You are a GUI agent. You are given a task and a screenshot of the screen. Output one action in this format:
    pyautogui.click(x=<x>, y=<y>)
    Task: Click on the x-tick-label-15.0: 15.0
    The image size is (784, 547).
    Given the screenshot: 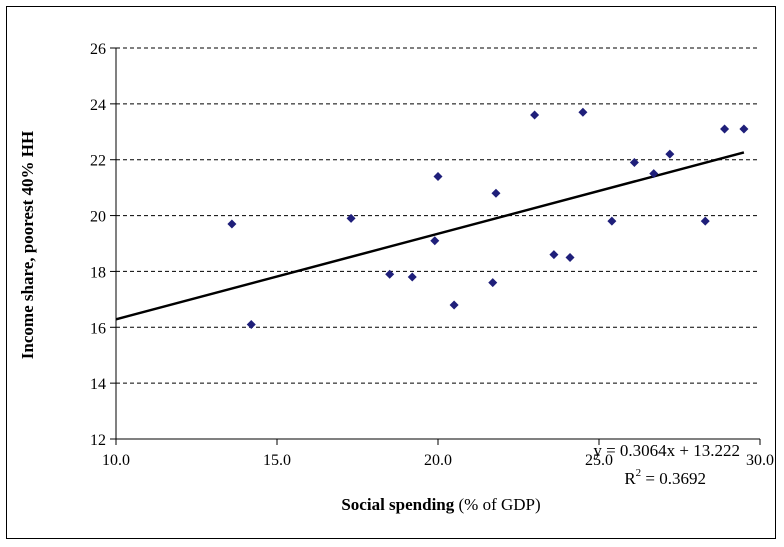 What is the action you would take?
    pyautogui.click(x=277, y=460)
    